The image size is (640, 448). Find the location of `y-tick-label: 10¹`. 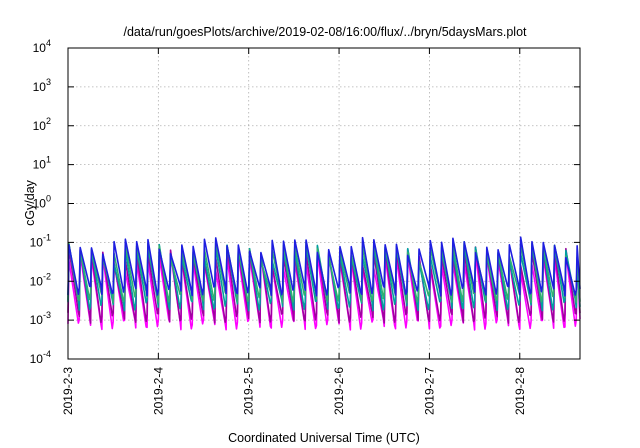

y-tick-label: 10¹ is located at coordinates (42, 163).